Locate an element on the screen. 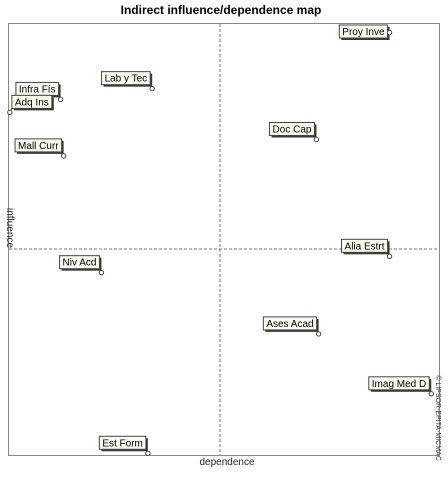 The image size is (448, 498). point-label-box-alia-estrt is located at coordinates (365, 245).